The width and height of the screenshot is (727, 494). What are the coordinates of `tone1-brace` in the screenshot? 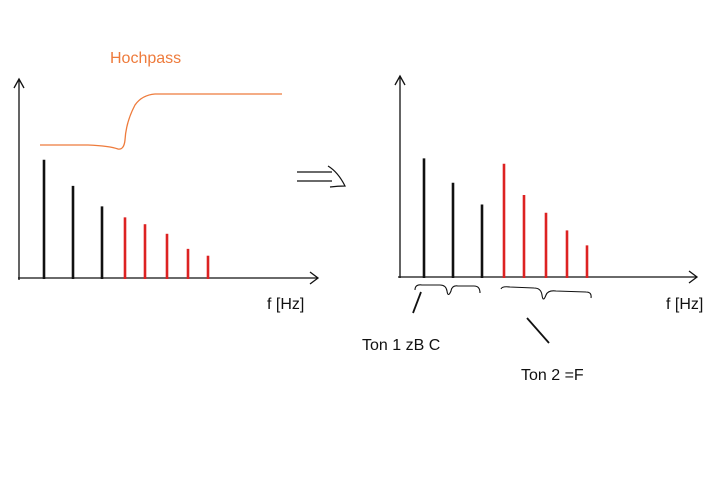 It's located at (447, 290).